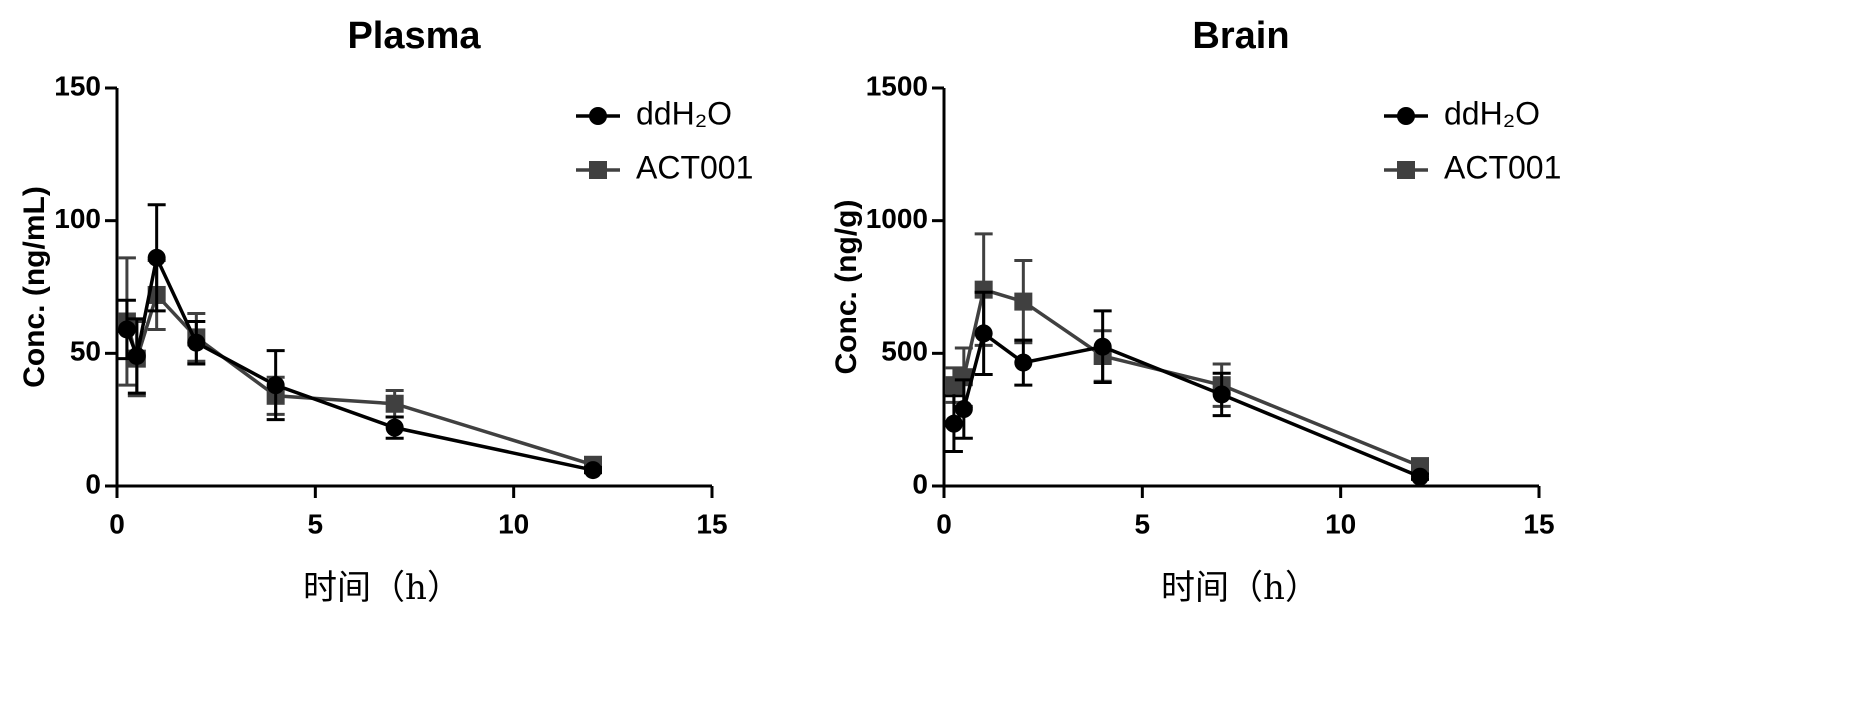 The image size is (1866, 725). I want to click on y-tick-label: 500, so click(904, 351).